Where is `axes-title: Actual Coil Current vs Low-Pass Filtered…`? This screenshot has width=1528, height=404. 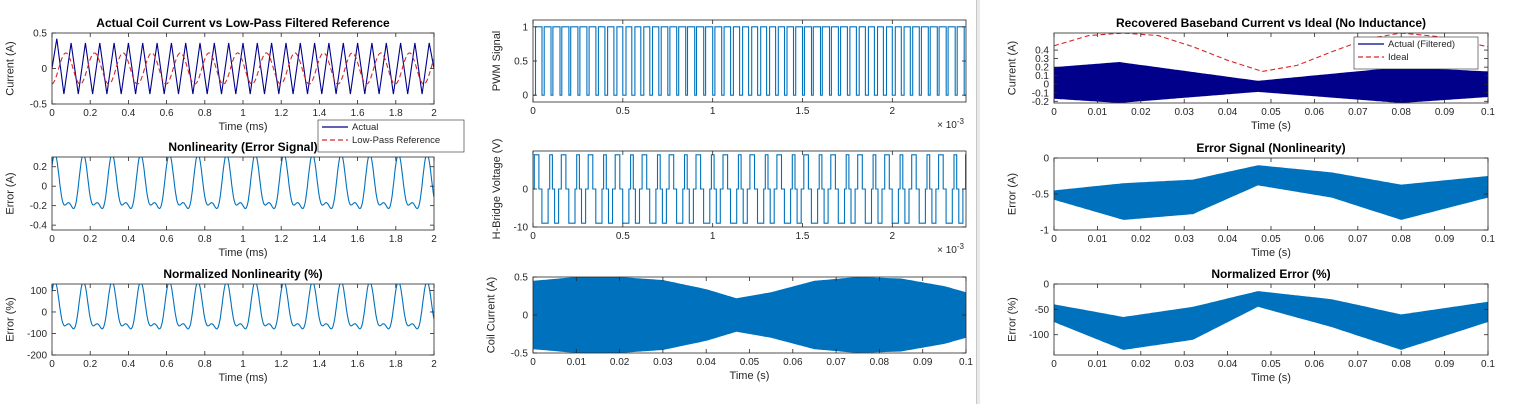
axes-title: Actual Coil Current vs Low-Pass Filtered… is located at coordinates (243, 23).